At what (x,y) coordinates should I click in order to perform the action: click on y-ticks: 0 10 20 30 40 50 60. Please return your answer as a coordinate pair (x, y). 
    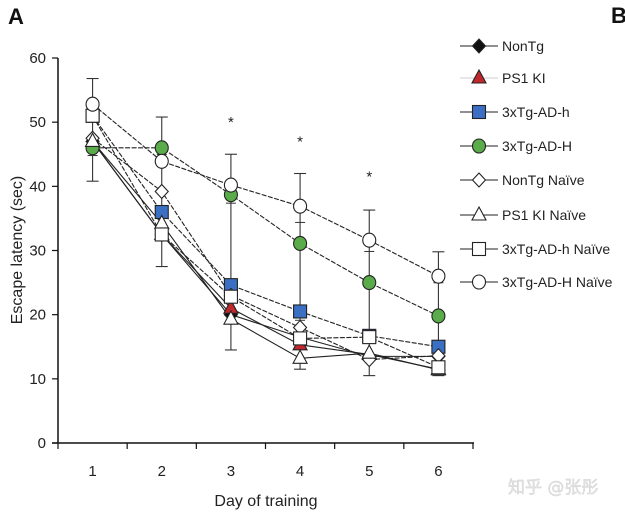
    Looking at the image, I should click on (43, 251).